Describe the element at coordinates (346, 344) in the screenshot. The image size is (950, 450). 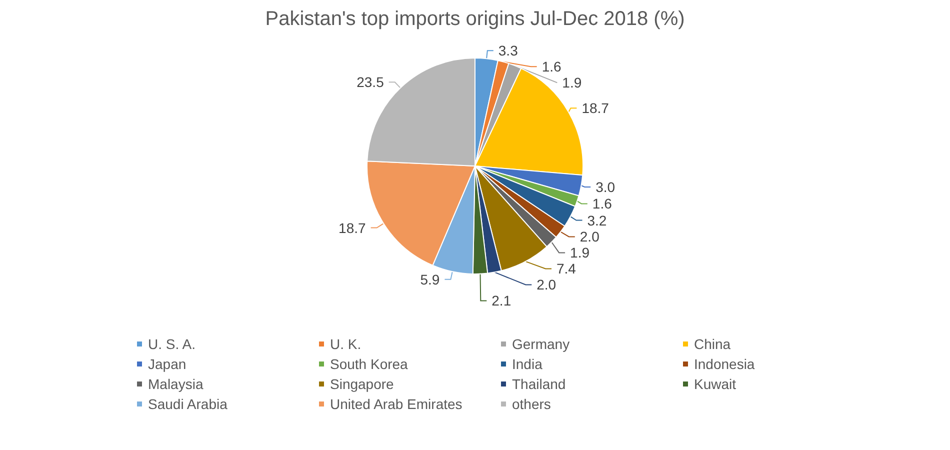
I see `legend-label: U. K.` at that location.